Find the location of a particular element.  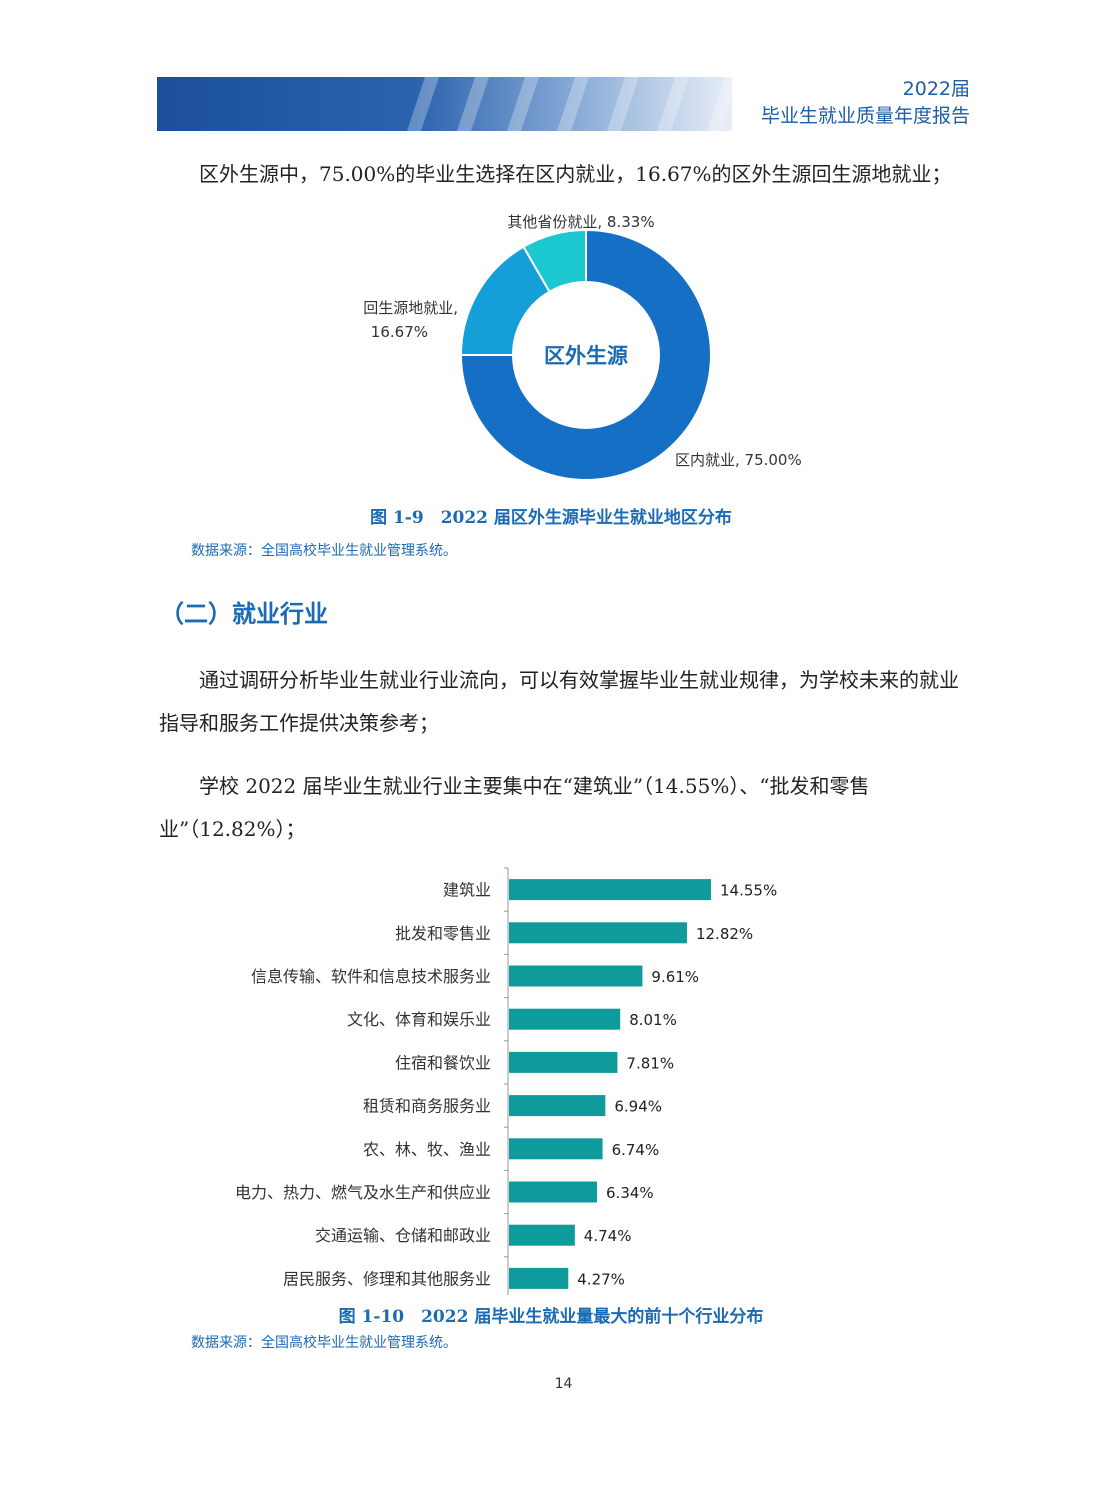

bar-category-label: 农、林、牧、渔业 is located at coordinates (427, 1149).